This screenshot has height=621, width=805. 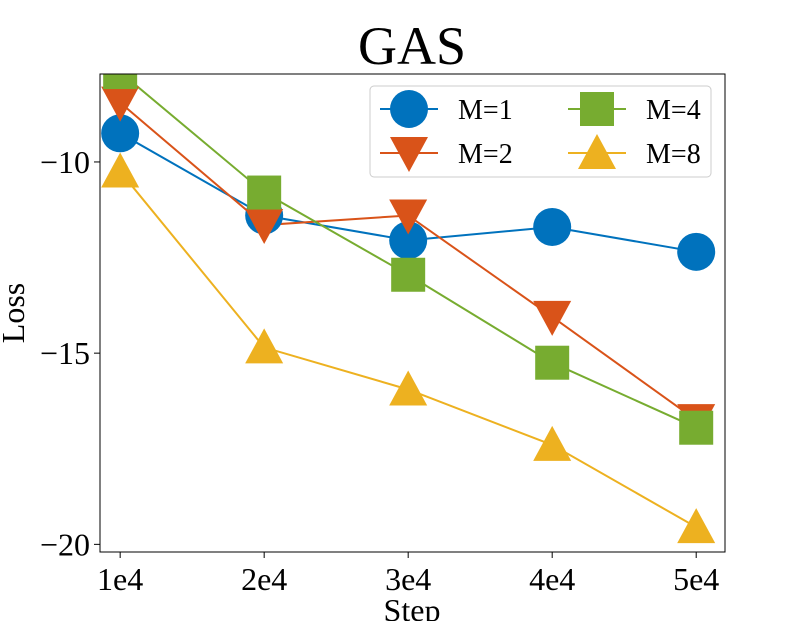 I want to click on y-tick-label: −20, so click(x=65, y=544).